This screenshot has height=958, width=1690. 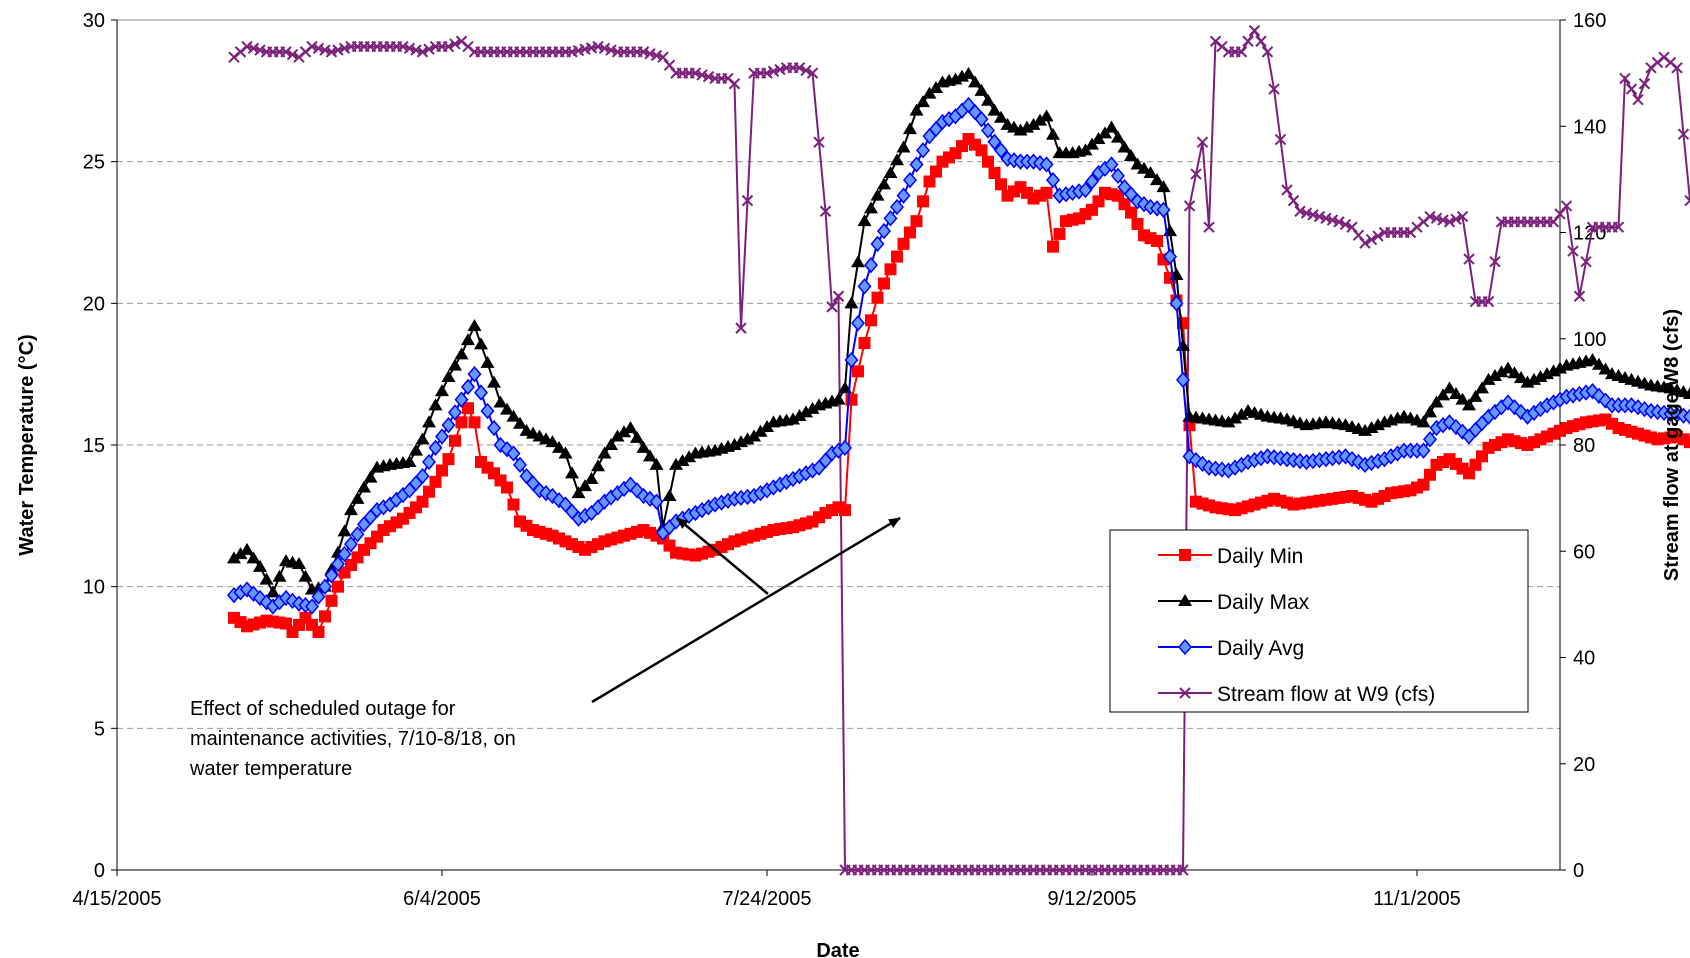 I want to click on y2-tick-label: 80, so click(x=1584, y=446).